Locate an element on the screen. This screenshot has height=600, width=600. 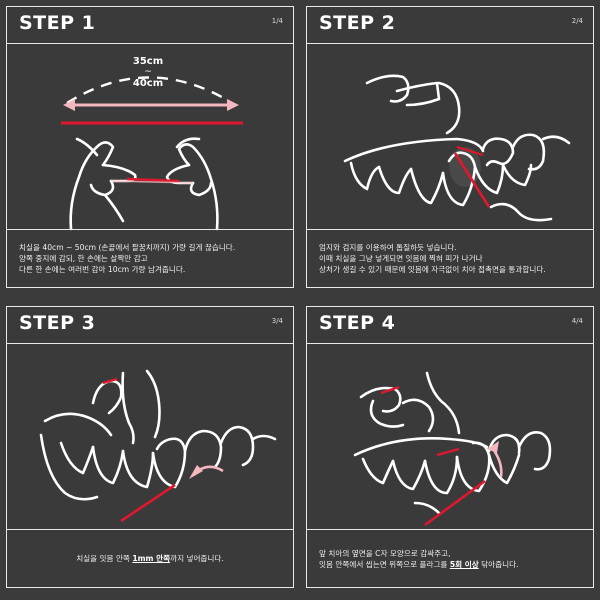
step-3-header: STEP 3 3/4 is located at coordinates (150, 325).